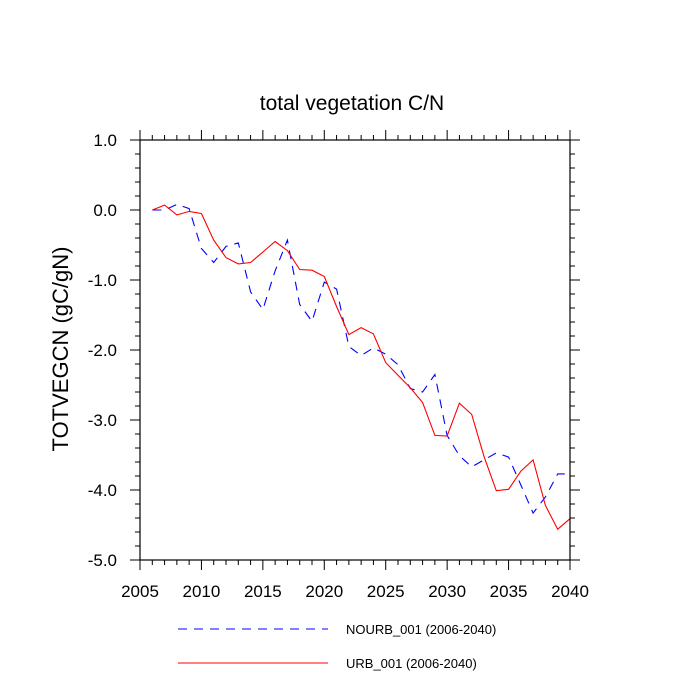  I want to click on legend-label-urb: URB_001 (2006-2040), so click(411, 663).